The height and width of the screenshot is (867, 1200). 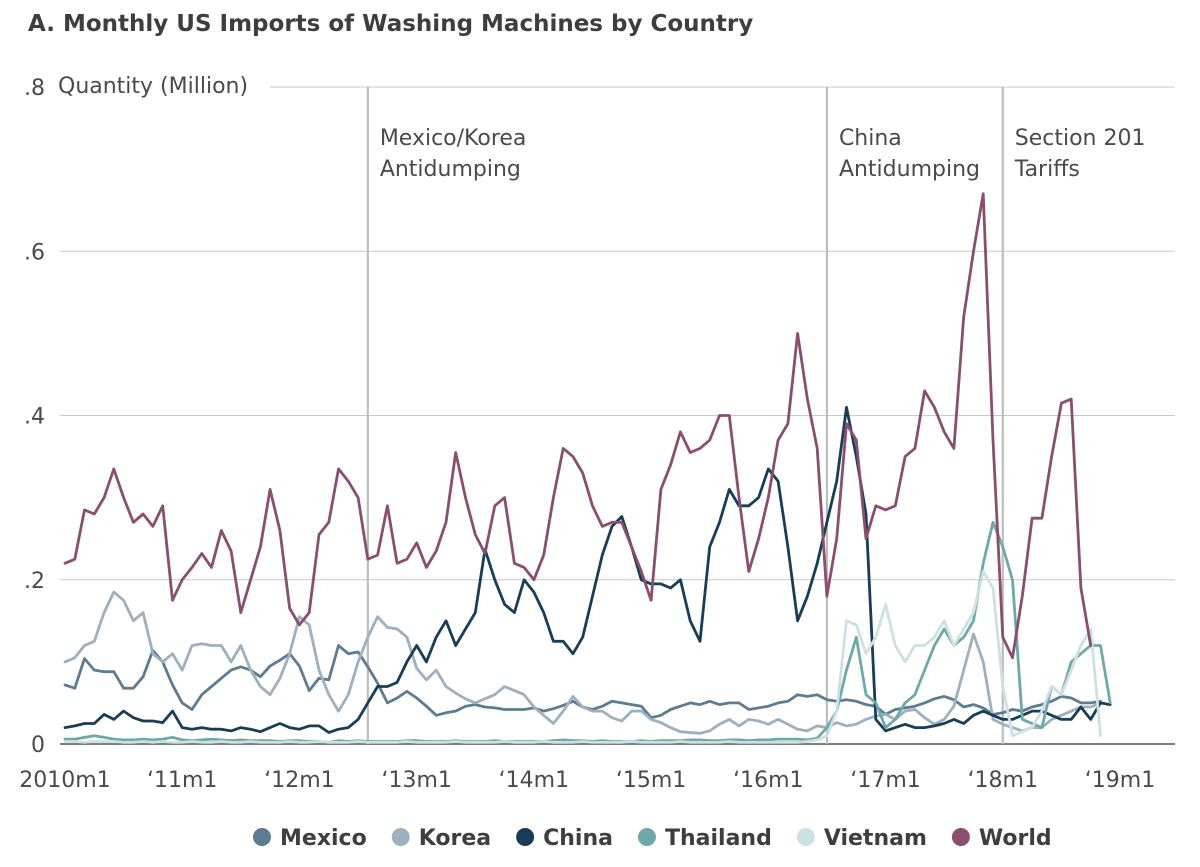 What do you see at coordinates (34, 581) in the screenshot?
I see `y-tick-label: .2` at bounding box center [34, 581].